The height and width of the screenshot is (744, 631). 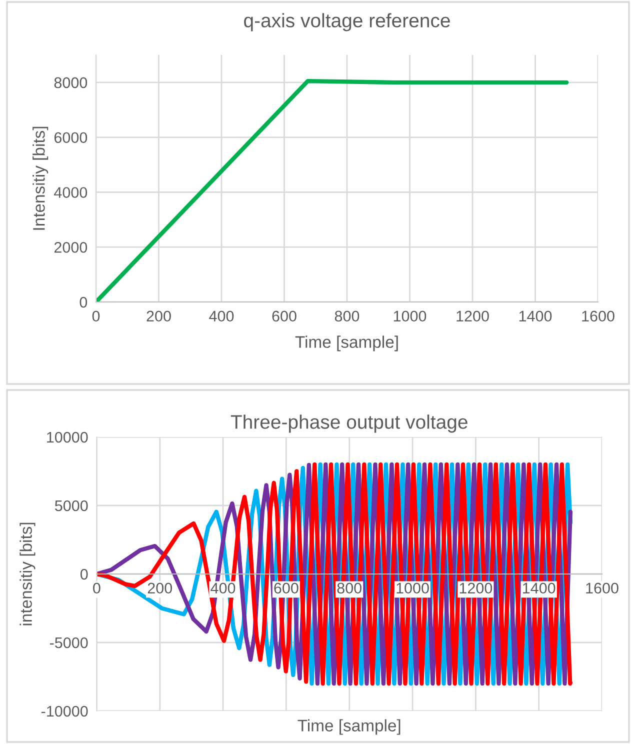 What do you see at coordinates (64, 711) in the screenshot?
I see `y-tick-label: -10000` at bounding box center [64, 711].